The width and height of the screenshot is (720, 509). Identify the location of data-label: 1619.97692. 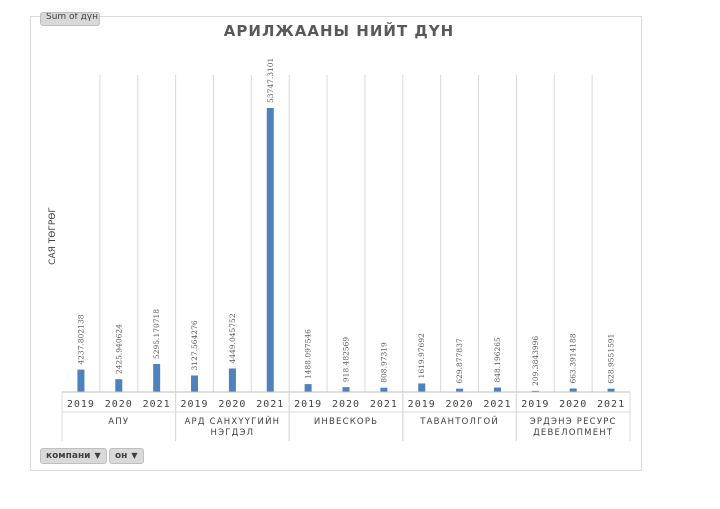
(421, 356).